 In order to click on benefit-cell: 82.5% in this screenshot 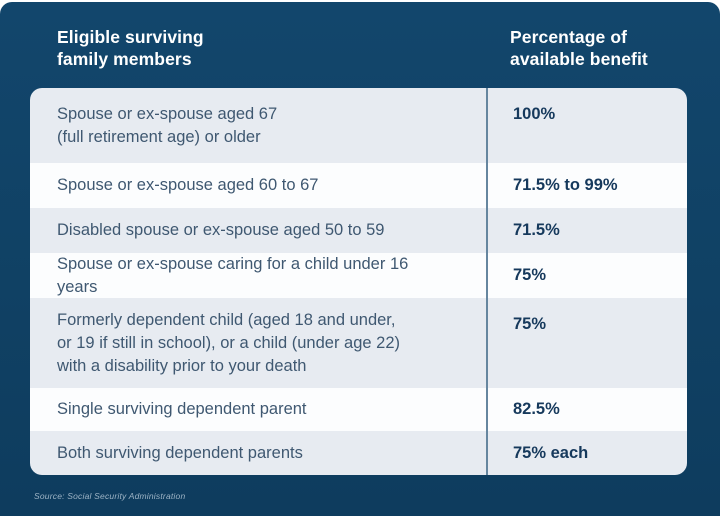, I will do `click(536, 409)`.